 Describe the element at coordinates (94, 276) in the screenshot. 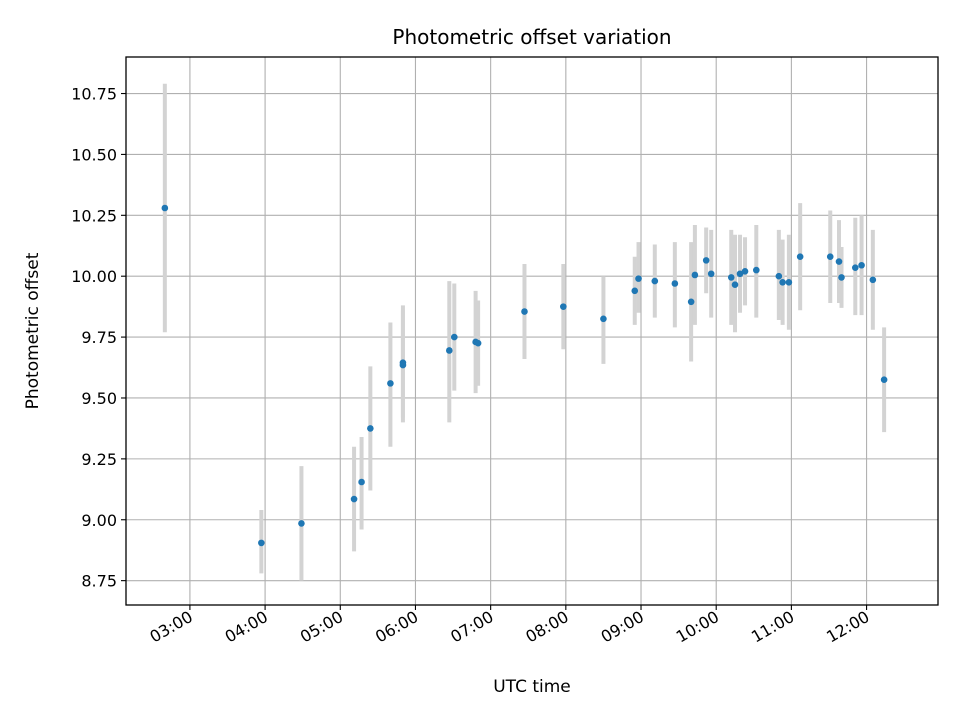

I see `y-tick-label: 10.00` at that location.